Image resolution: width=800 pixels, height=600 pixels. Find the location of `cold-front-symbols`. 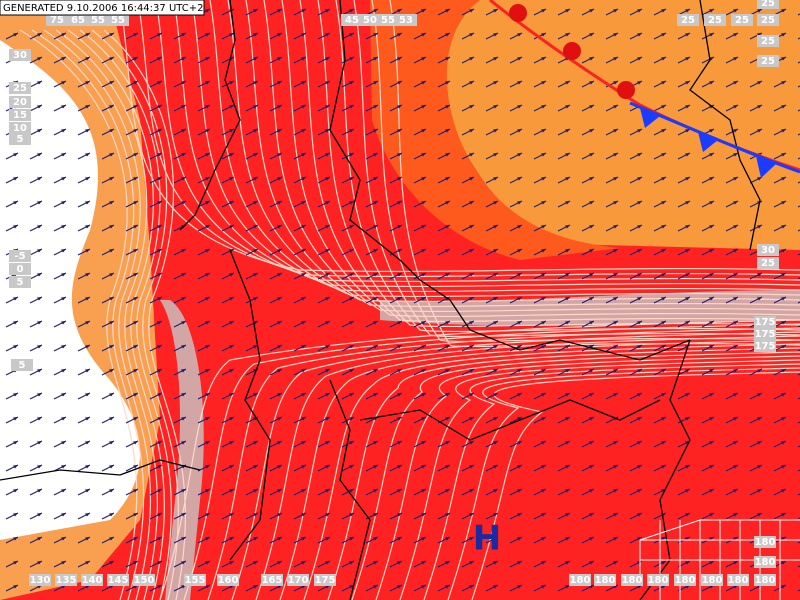

cold-front-symbols is located at coordinates (708, 143).